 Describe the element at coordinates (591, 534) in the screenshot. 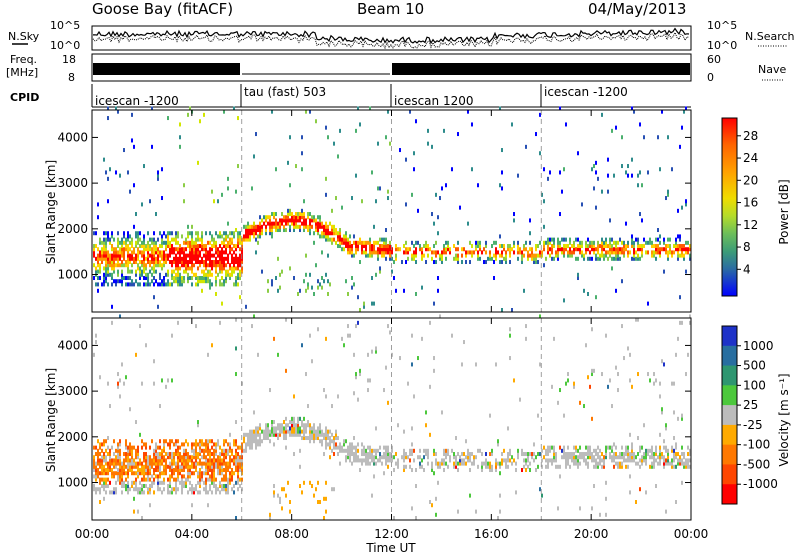

I see `xtick-label: 20:00` at that location.